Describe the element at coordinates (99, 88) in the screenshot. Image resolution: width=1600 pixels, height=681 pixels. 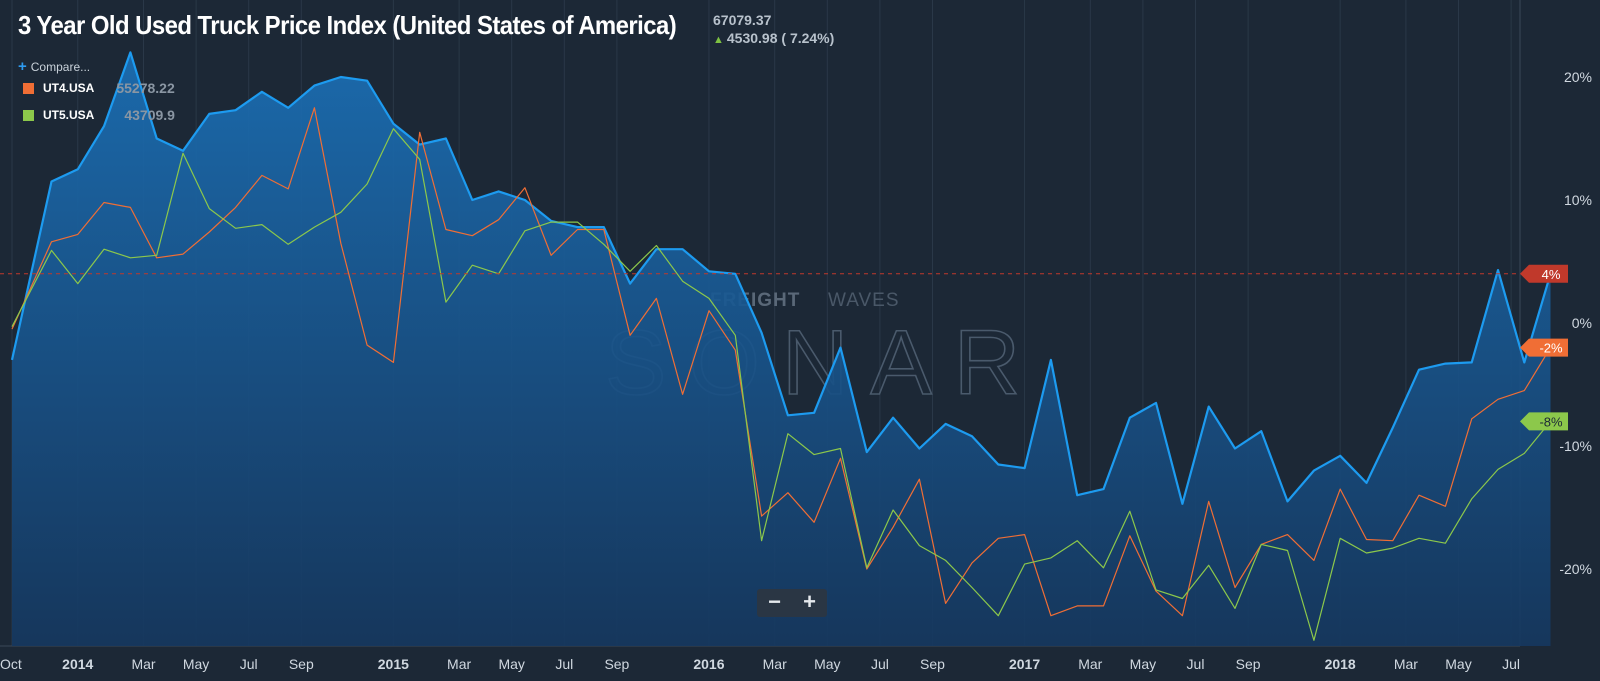
I see `legend-item-ut4: UT4.USA 55278.22` at that location.